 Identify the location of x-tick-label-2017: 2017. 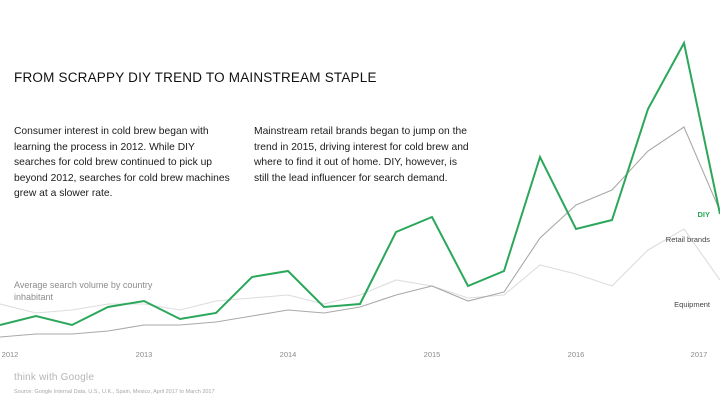
(699, 354).